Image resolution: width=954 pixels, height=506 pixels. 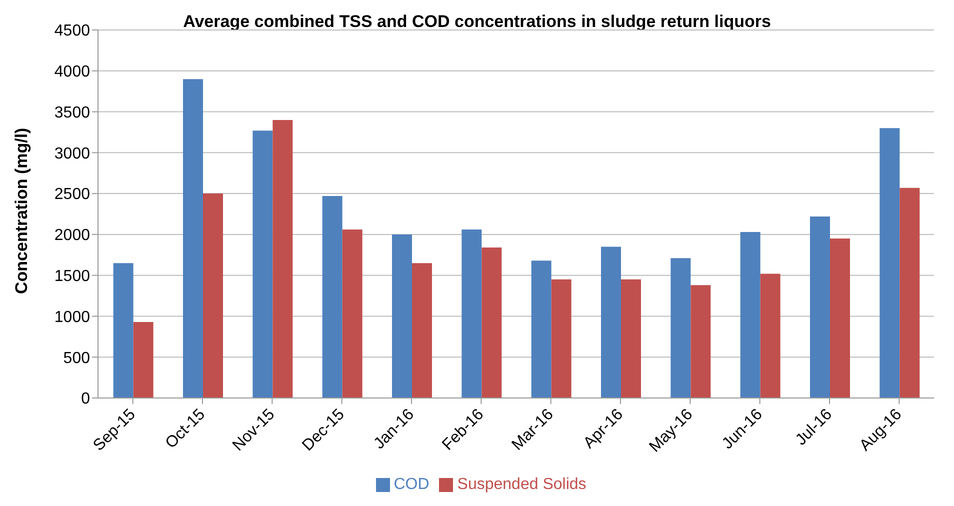 What do you see at coordinates (72, 153) in the screenshot?
I see `y-tick-label: 3000` at bounding box center [72, 153].